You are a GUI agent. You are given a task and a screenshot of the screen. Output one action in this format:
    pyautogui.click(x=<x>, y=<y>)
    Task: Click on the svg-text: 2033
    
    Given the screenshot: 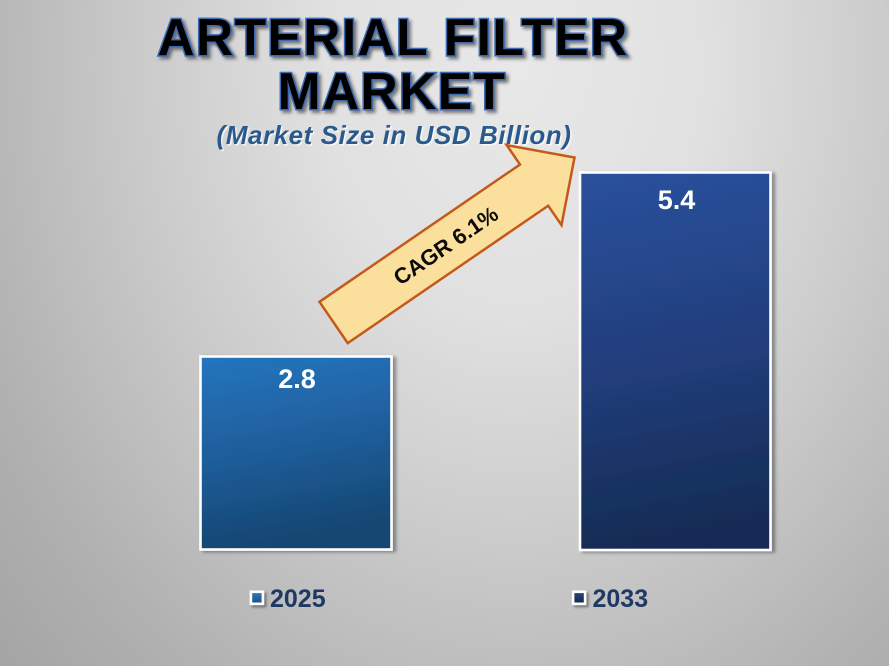 What is the action you would take?
    pyautogui.click(x=621, y=599)
    